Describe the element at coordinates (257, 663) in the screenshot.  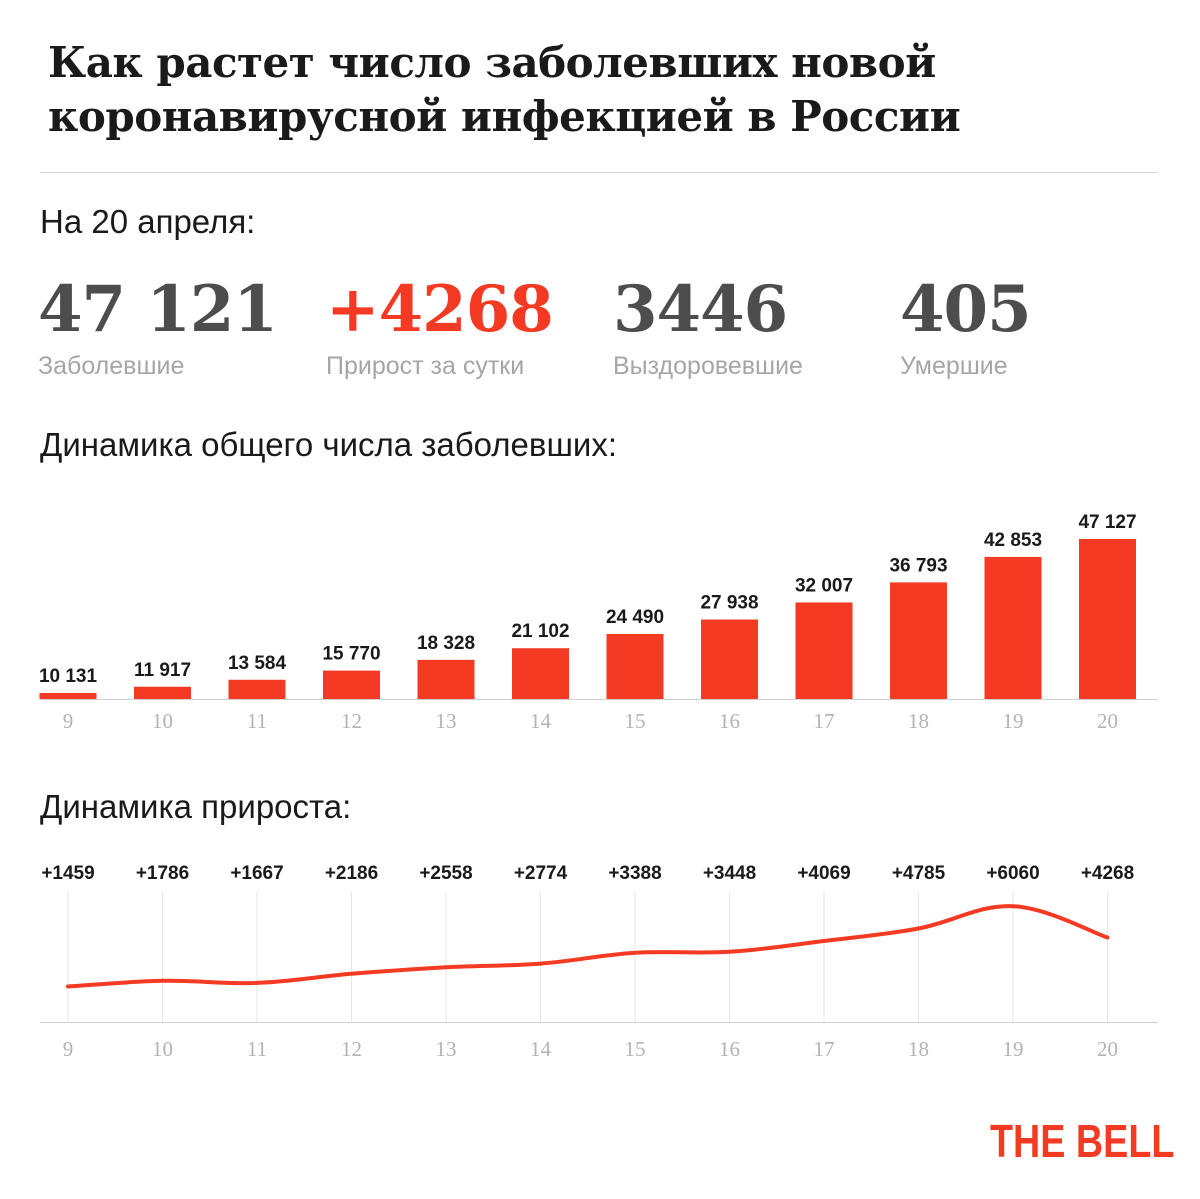
I see `bar-value-label-11: 13 584` at that location.